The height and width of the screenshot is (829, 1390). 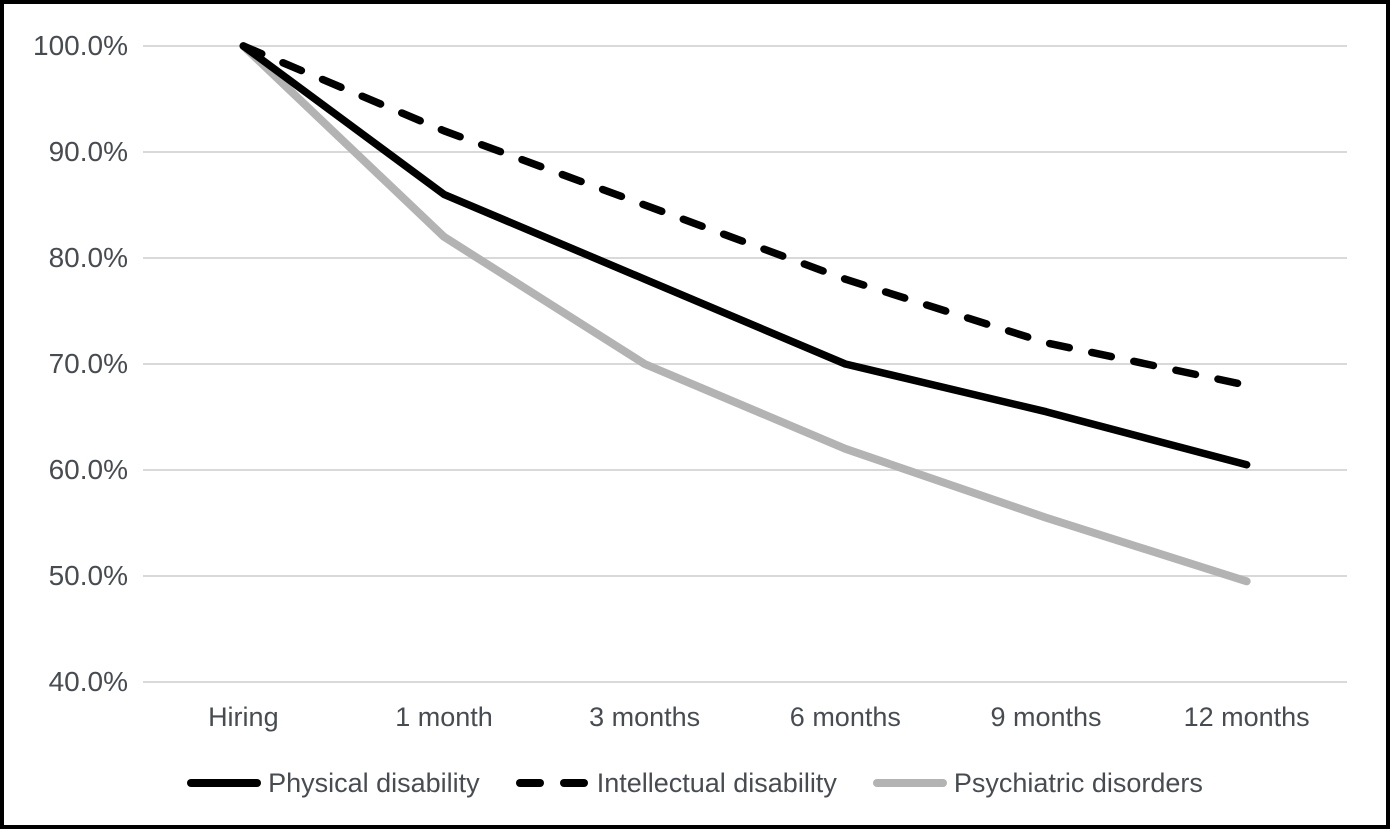 What do you see at coordinates (444, 717) in the screenshot?
I see `x-tick-label: 1 month` at bounding box center [444, 717].